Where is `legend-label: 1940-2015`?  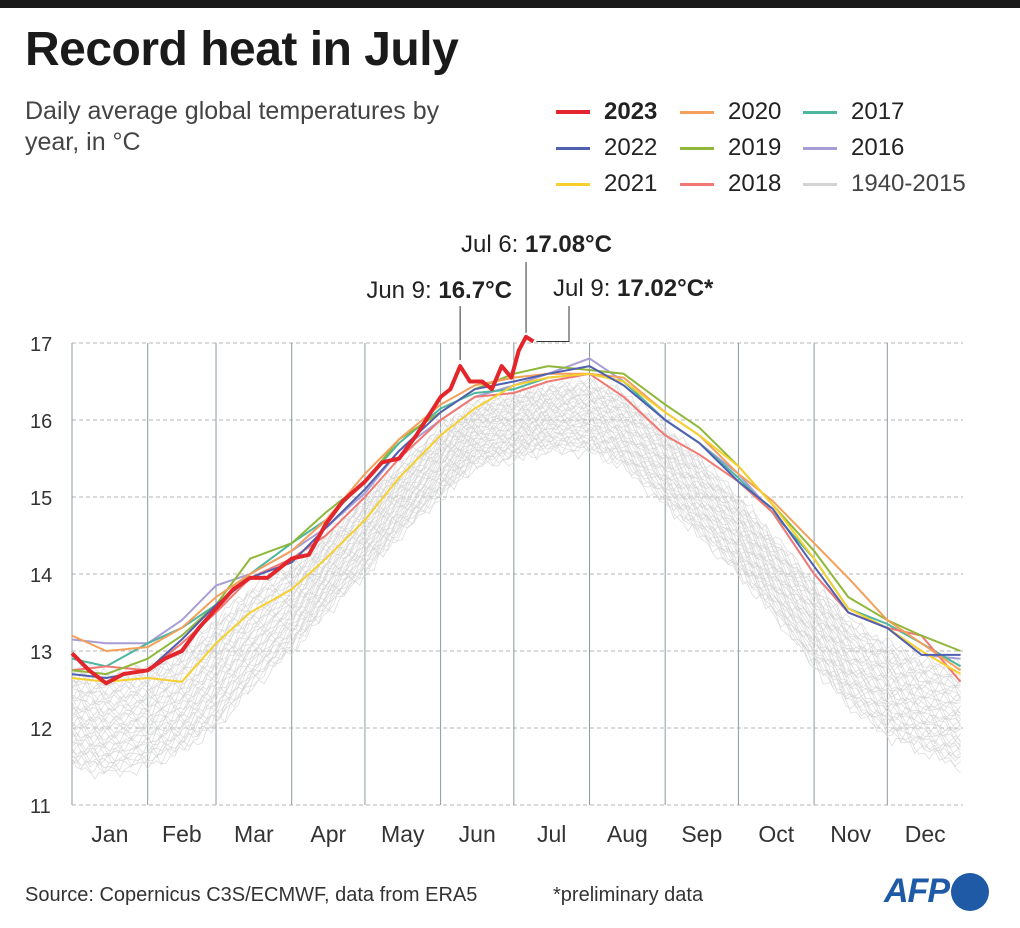 legend-label: 1940-2015 is located at coordinates (908, 183).